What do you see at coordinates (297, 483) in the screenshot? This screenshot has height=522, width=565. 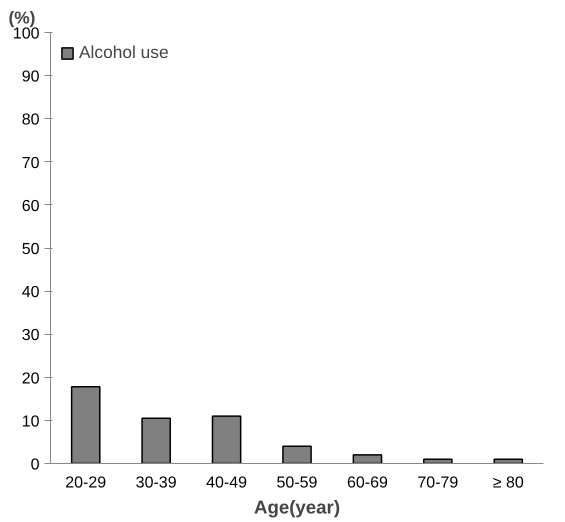 I see `x-tick-label: 50-59` at bounding box center [297, 483].